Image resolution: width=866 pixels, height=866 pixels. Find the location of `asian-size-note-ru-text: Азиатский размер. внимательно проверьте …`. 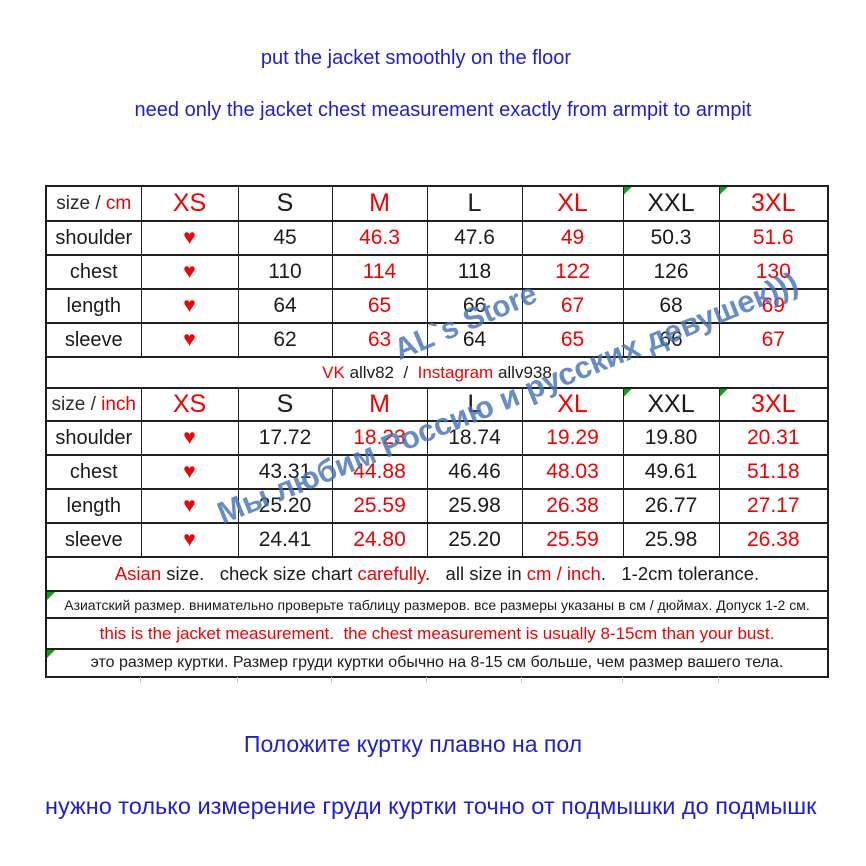

asian-size-note-ru-text: Азиатский размер. внимательно проверьте … is located at coordinates (437, 604).